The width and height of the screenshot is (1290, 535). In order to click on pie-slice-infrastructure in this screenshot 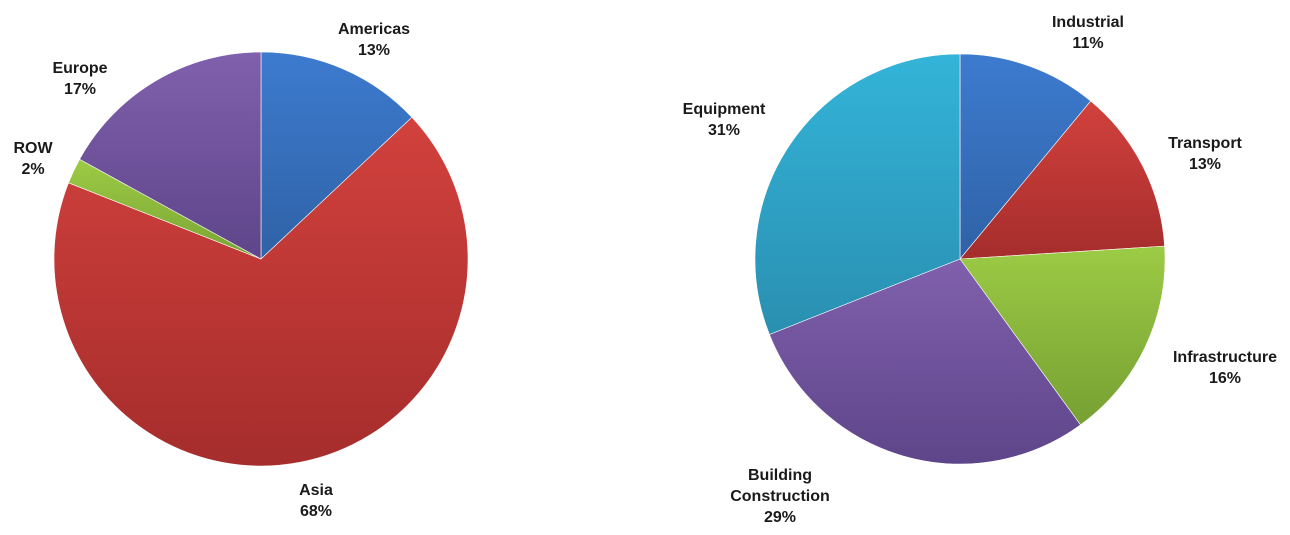, I will do `click(1062, 335)`.